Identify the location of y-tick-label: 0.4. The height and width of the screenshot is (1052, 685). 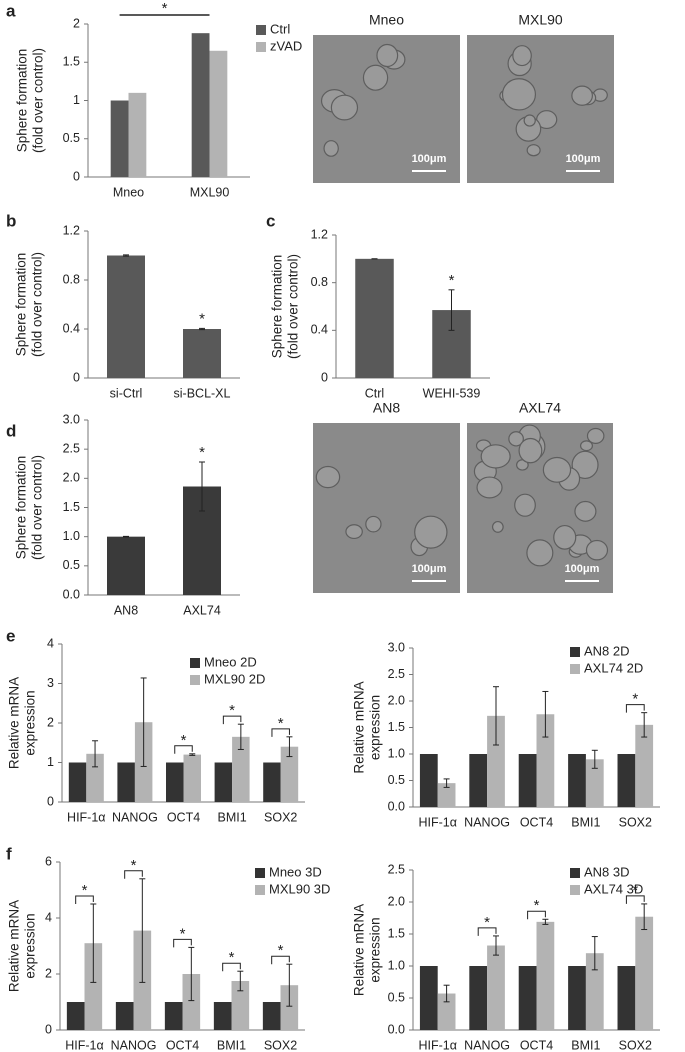
(71, 328).